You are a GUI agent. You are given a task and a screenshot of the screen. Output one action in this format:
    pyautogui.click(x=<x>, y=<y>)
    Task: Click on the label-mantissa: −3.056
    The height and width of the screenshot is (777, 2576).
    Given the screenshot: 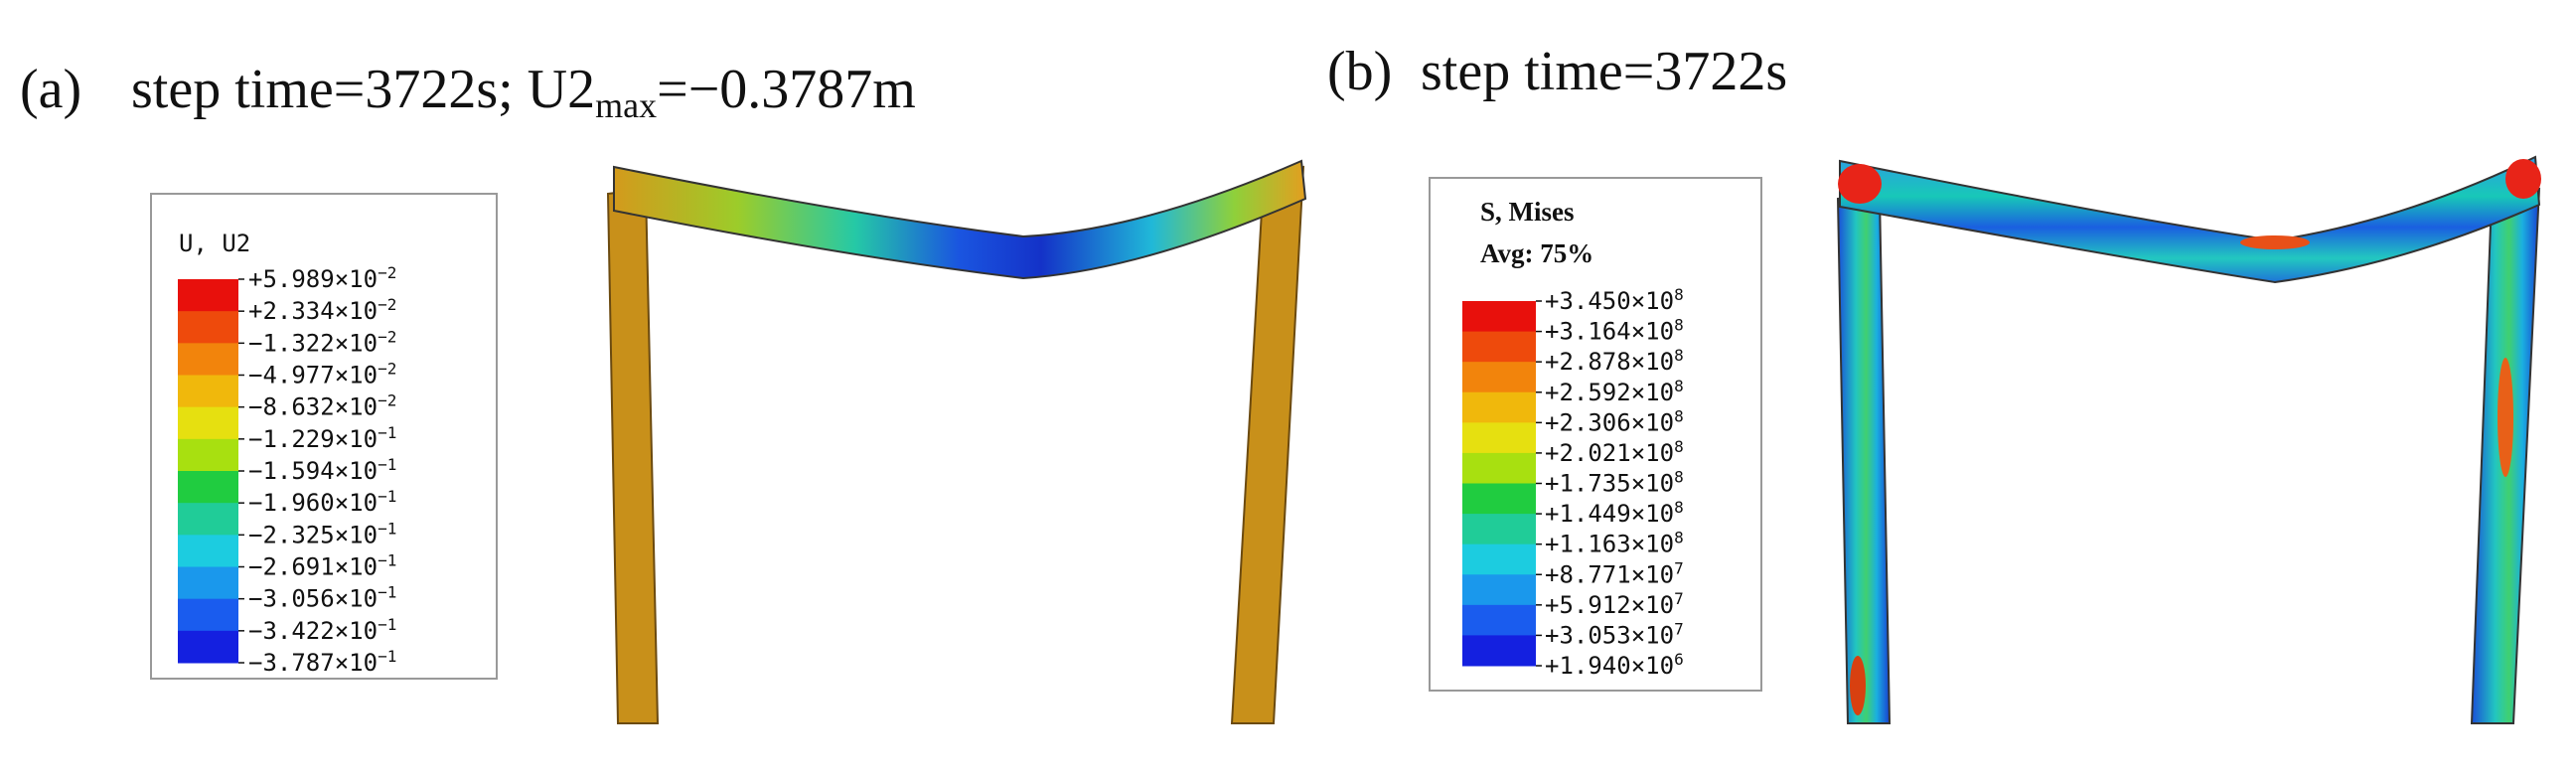 What is the action you would take?
    pyautogui.click(x=291, y=599)
    